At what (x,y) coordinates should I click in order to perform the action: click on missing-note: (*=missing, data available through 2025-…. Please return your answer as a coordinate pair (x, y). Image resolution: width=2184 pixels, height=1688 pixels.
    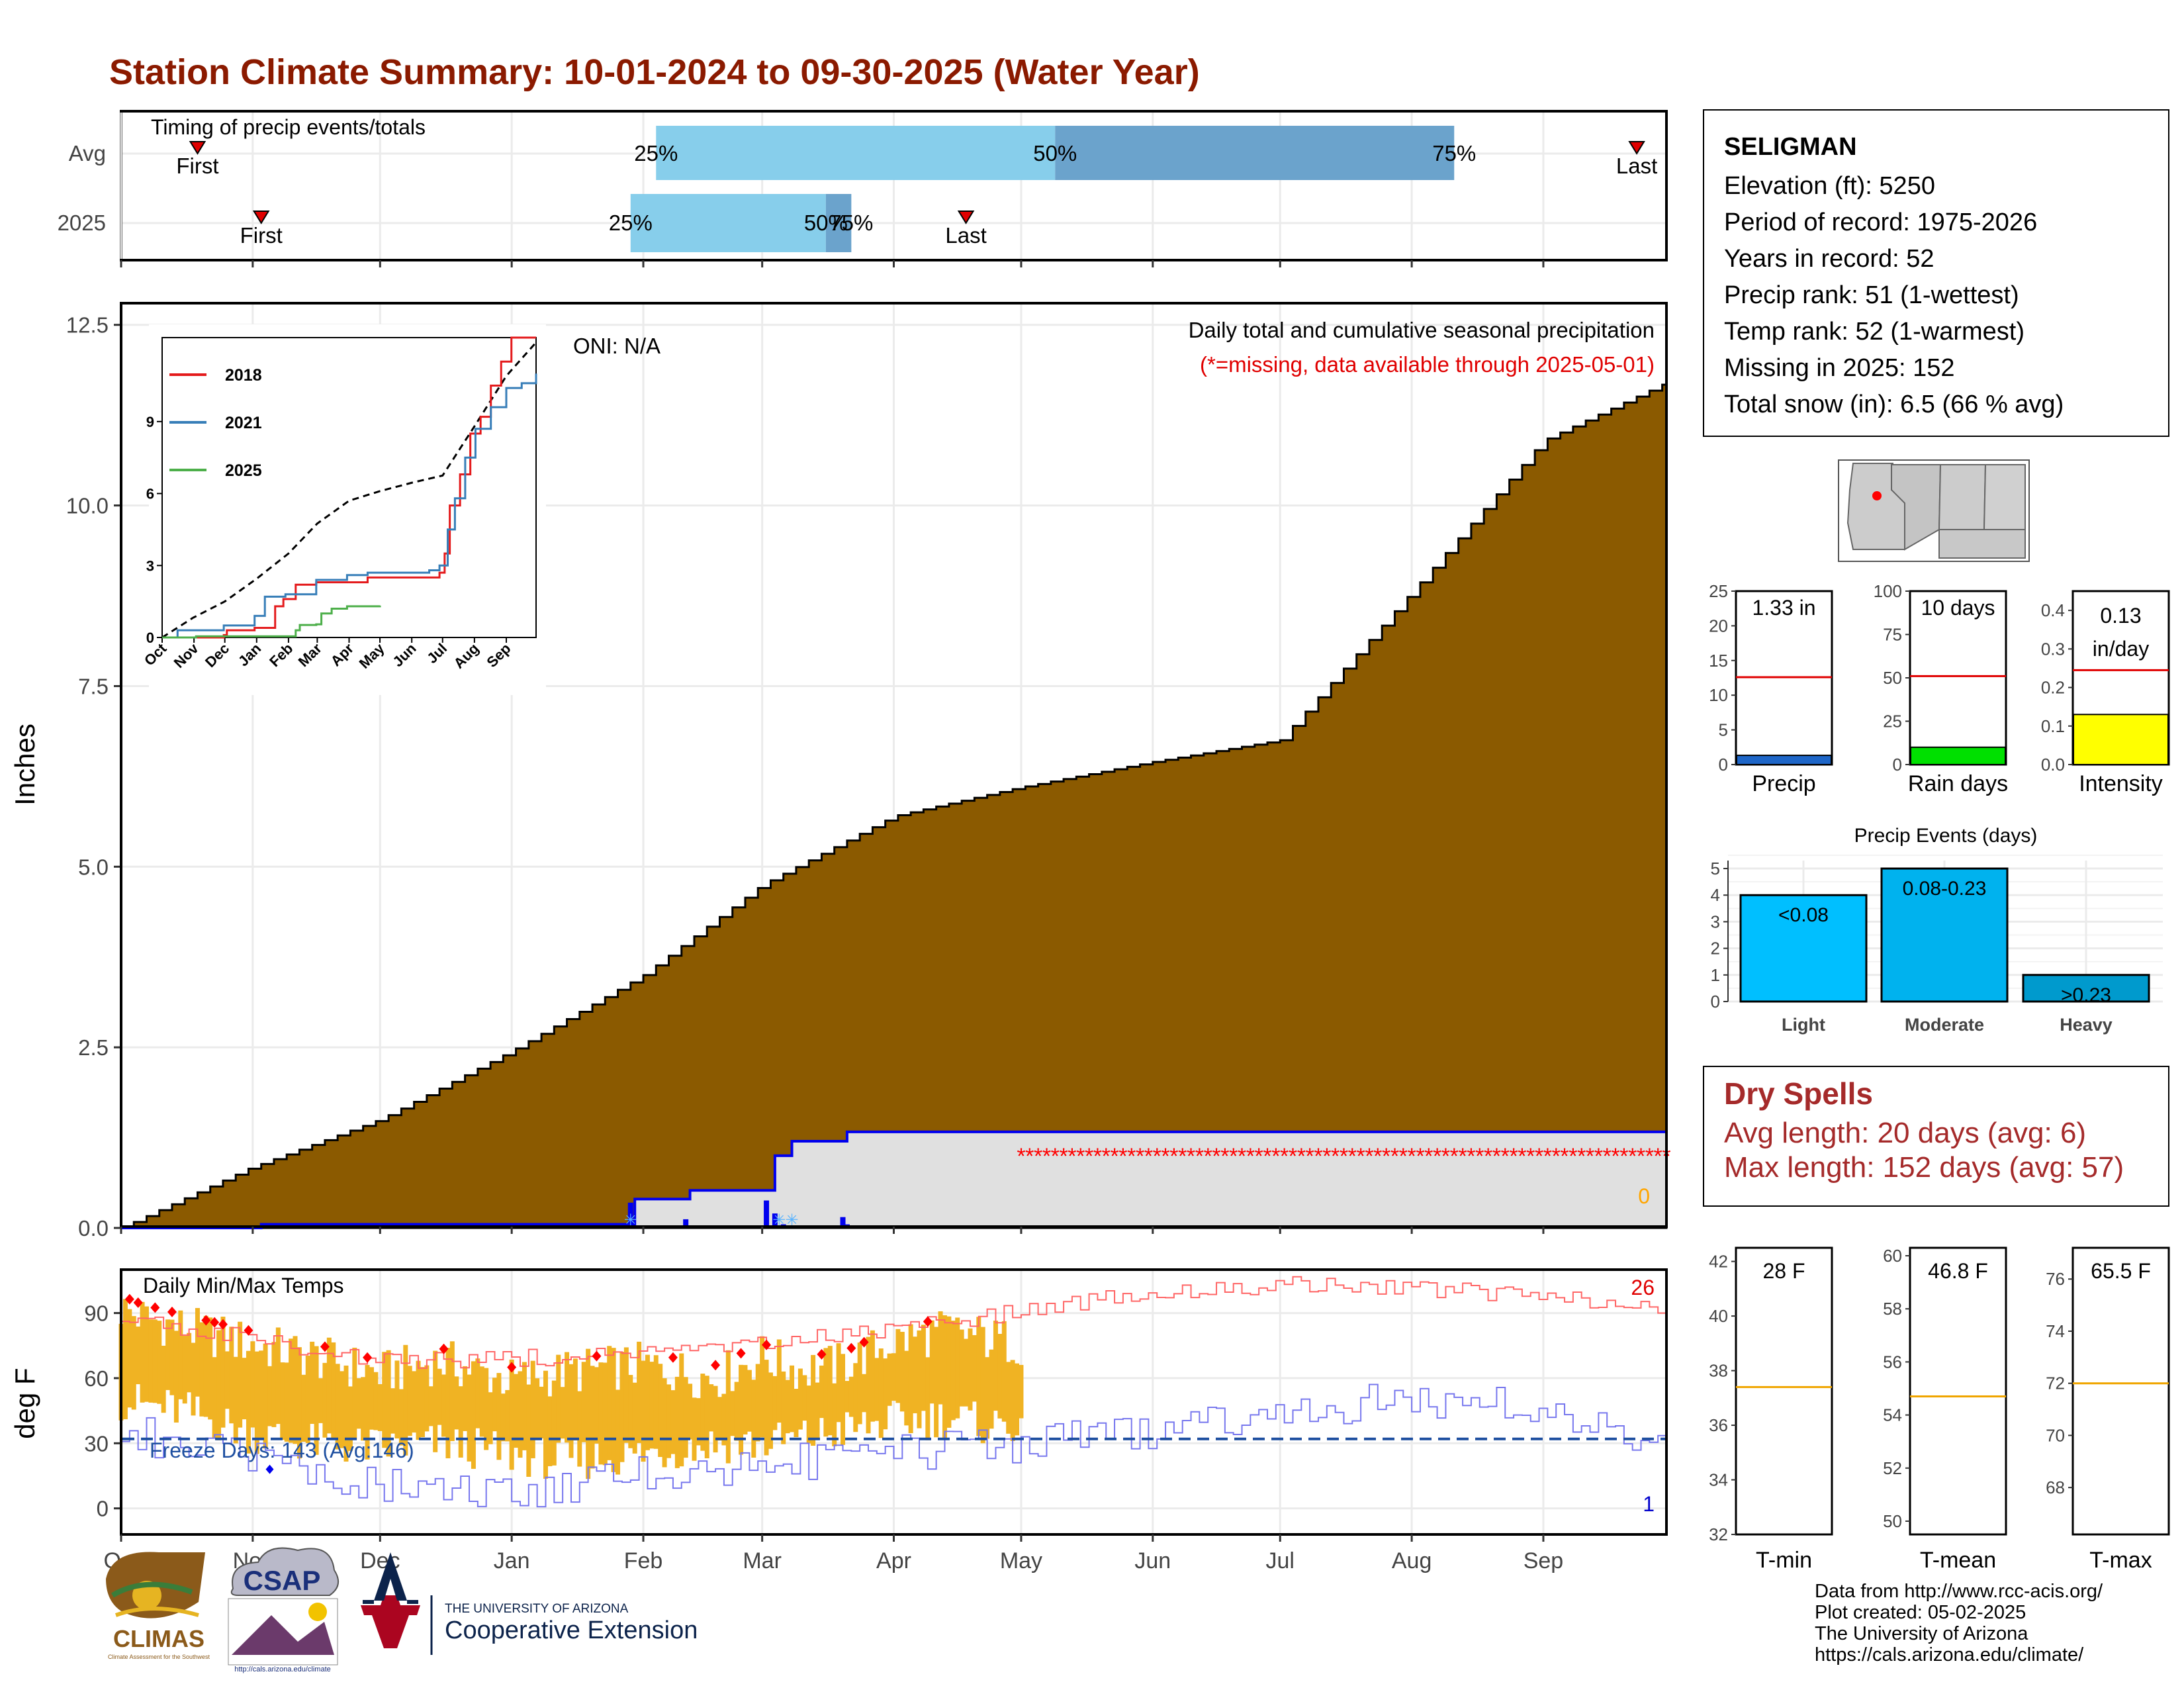
    Looking at the image, I should click on (1427, 364).